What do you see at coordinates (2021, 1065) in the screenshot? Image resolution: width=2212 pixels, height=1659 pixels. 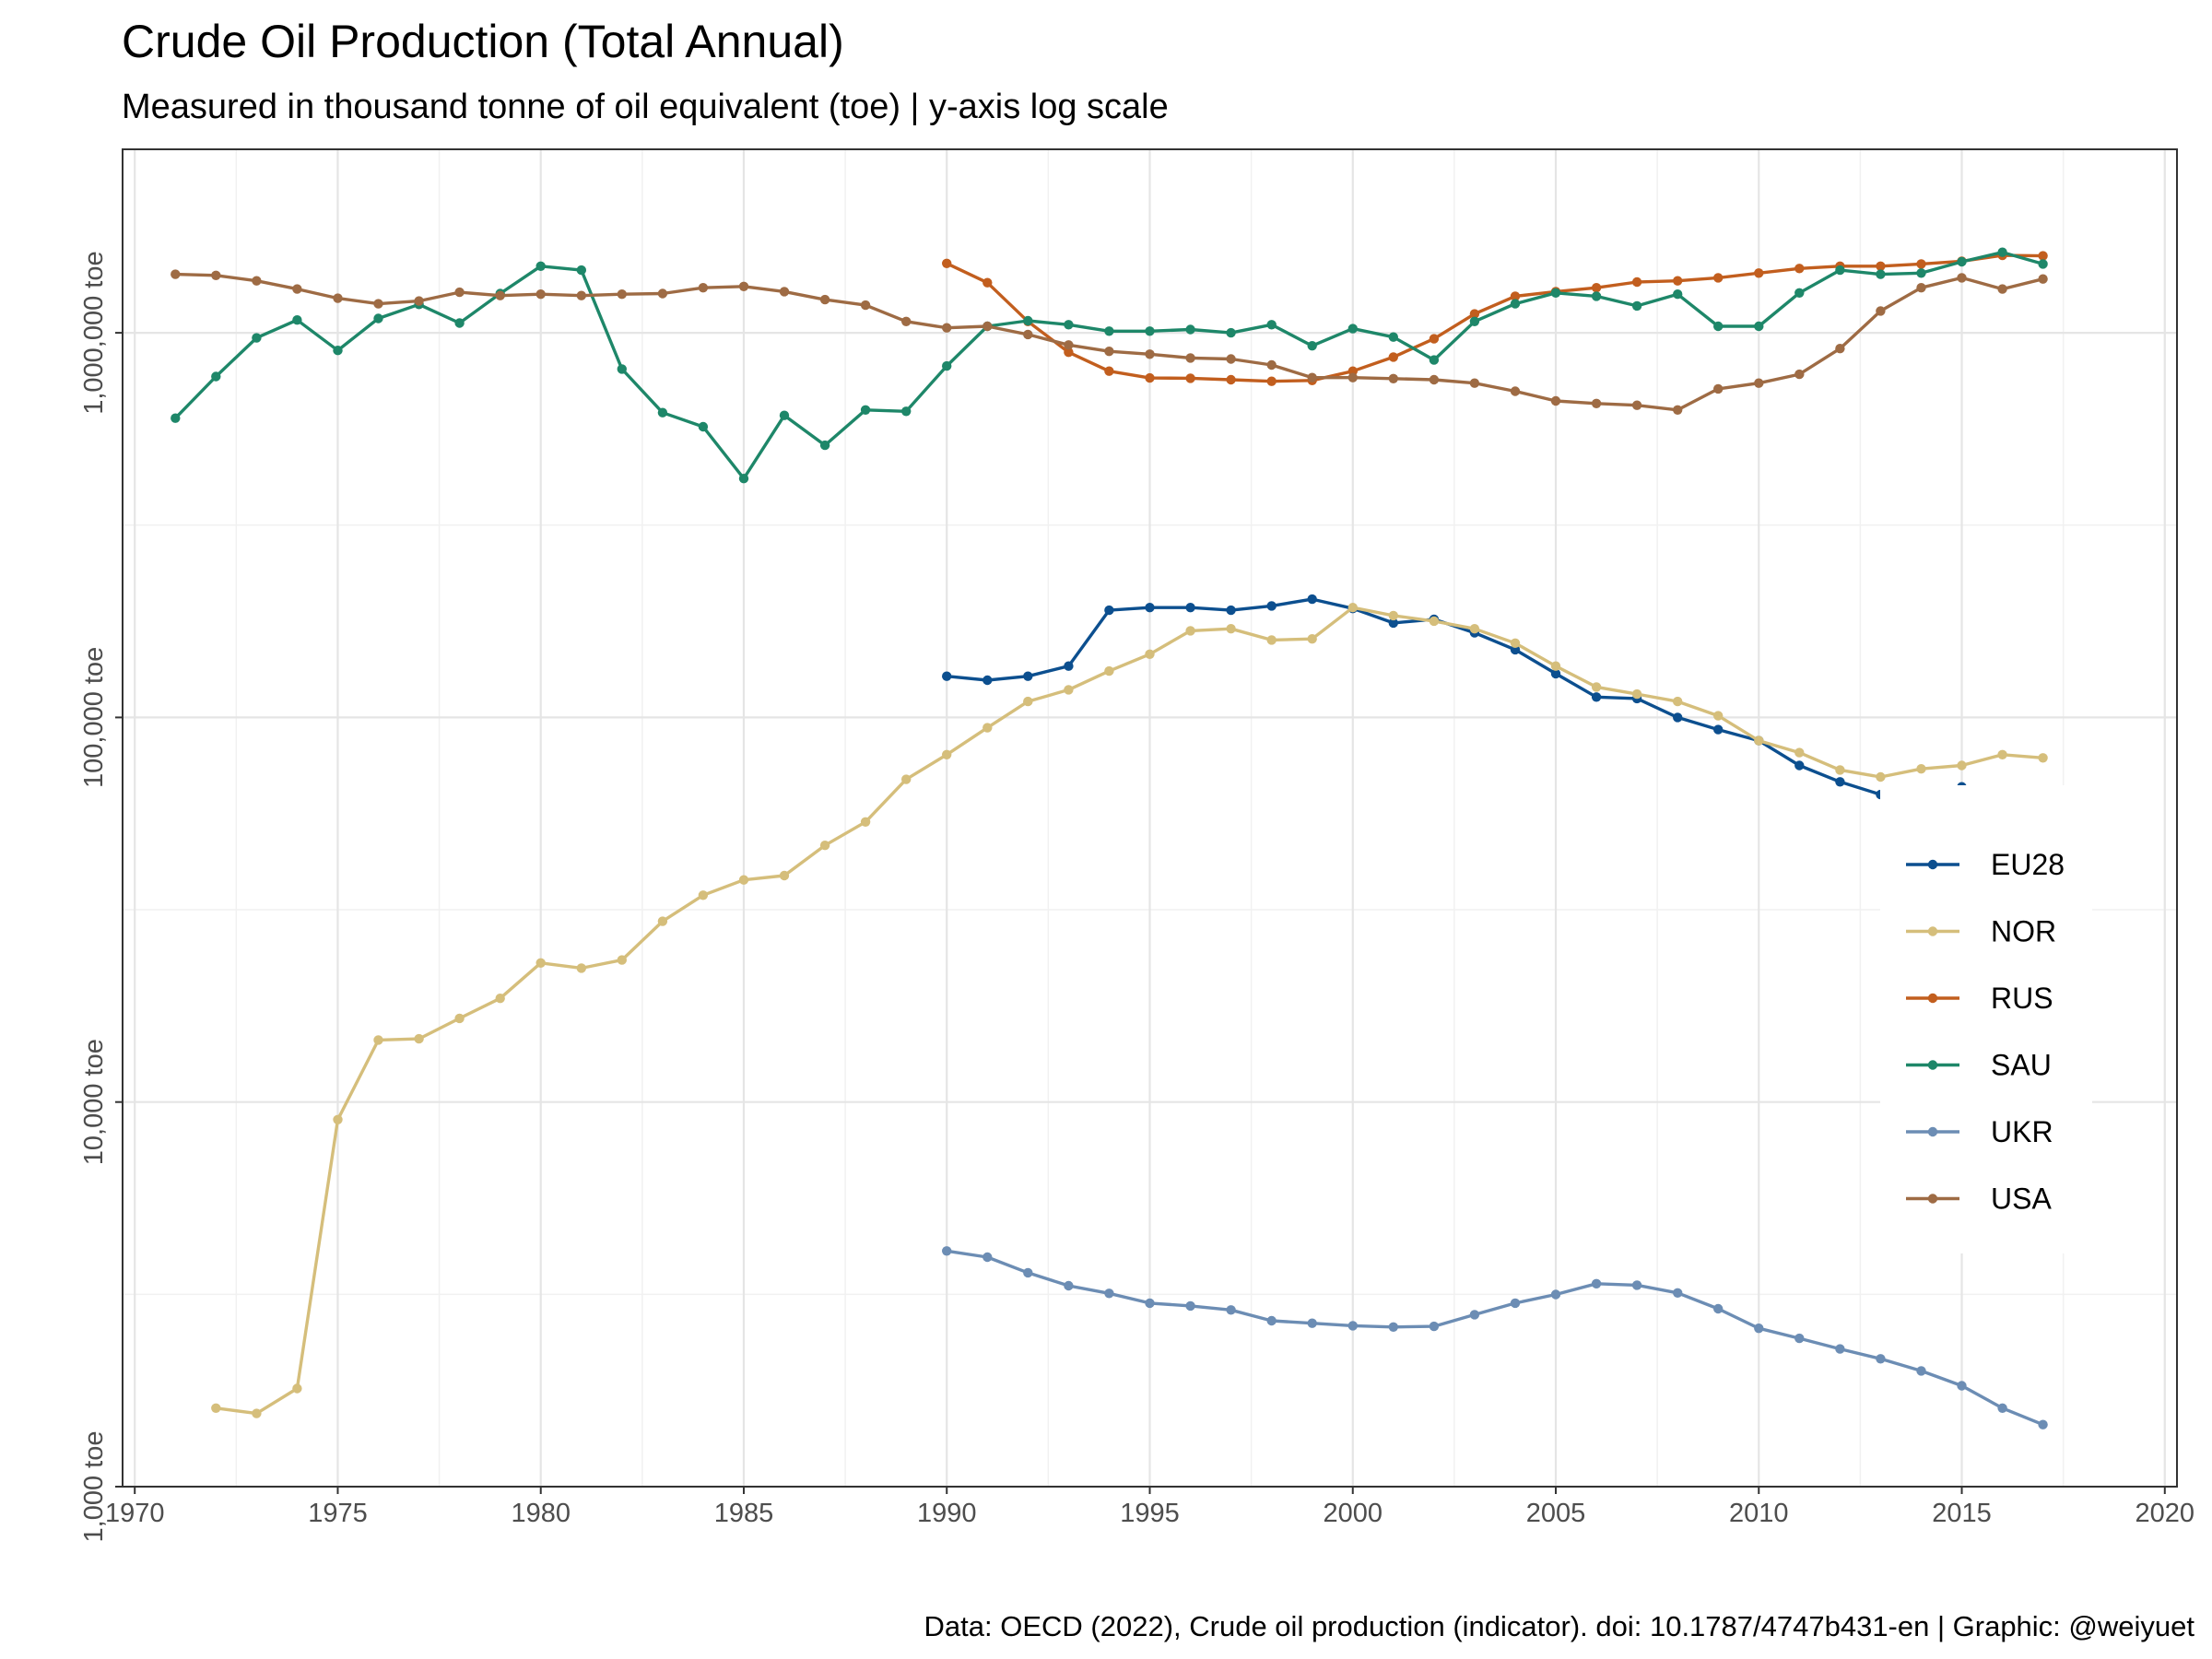 I see `legend-label: SAU` at bounding box center [2021, 1065].